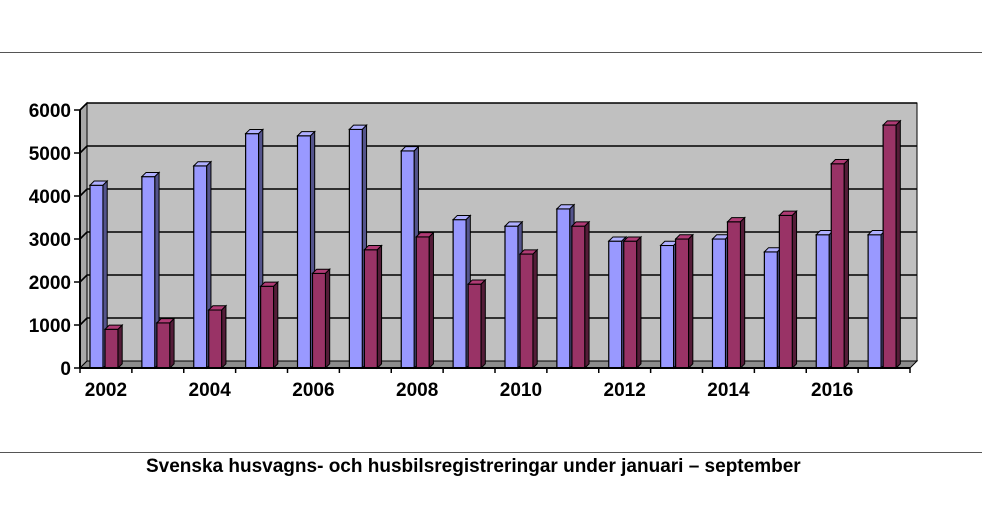 The height and width of the screenshot is (518, 982). What do you see at coordinates (417, 390) in the screenshot?
I see `x-tick-label: 2008` at bounding box center [417, 390].